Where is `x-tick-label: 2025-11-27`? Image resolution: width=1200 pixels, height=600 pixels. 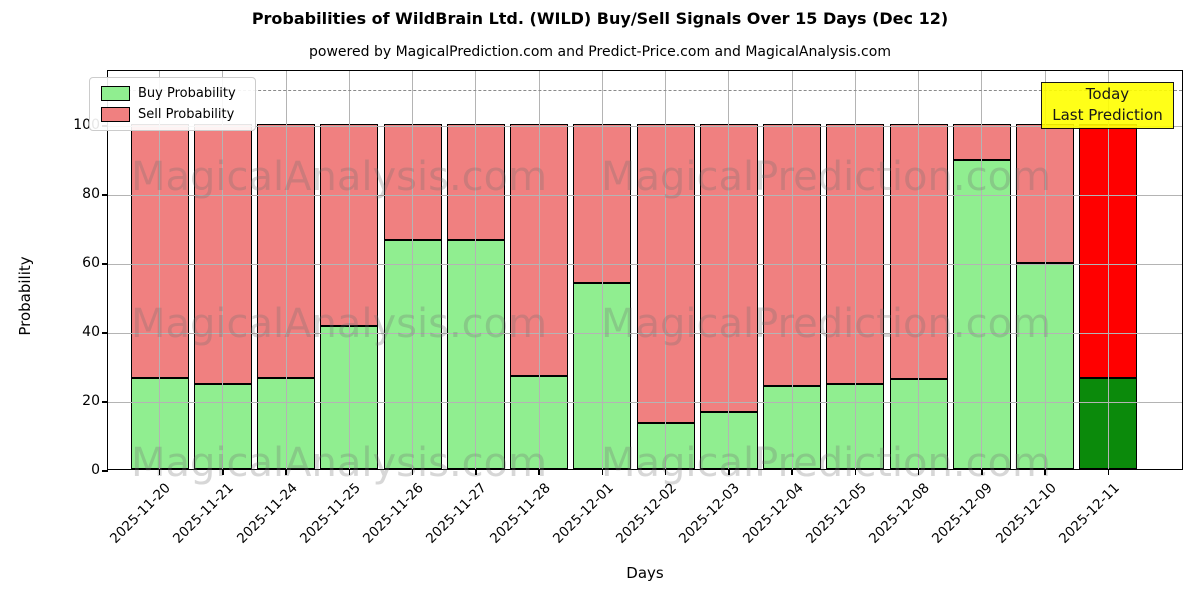 x-tick-label: 2025-11-27 is located at coordinates (457, 513).